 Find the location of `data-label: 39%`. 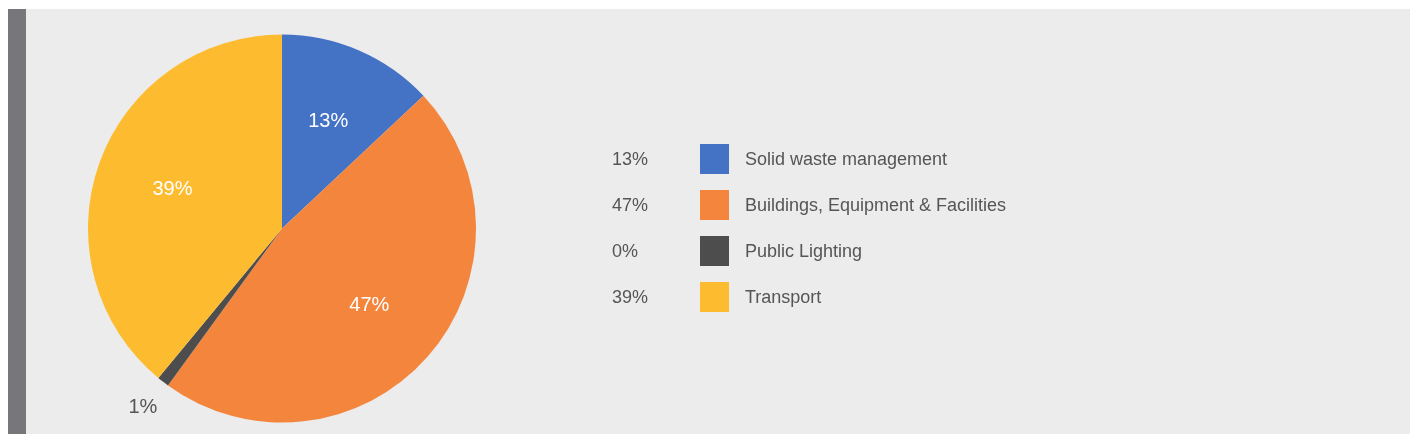

data-label: 39% is located at coordinates (172, 187).